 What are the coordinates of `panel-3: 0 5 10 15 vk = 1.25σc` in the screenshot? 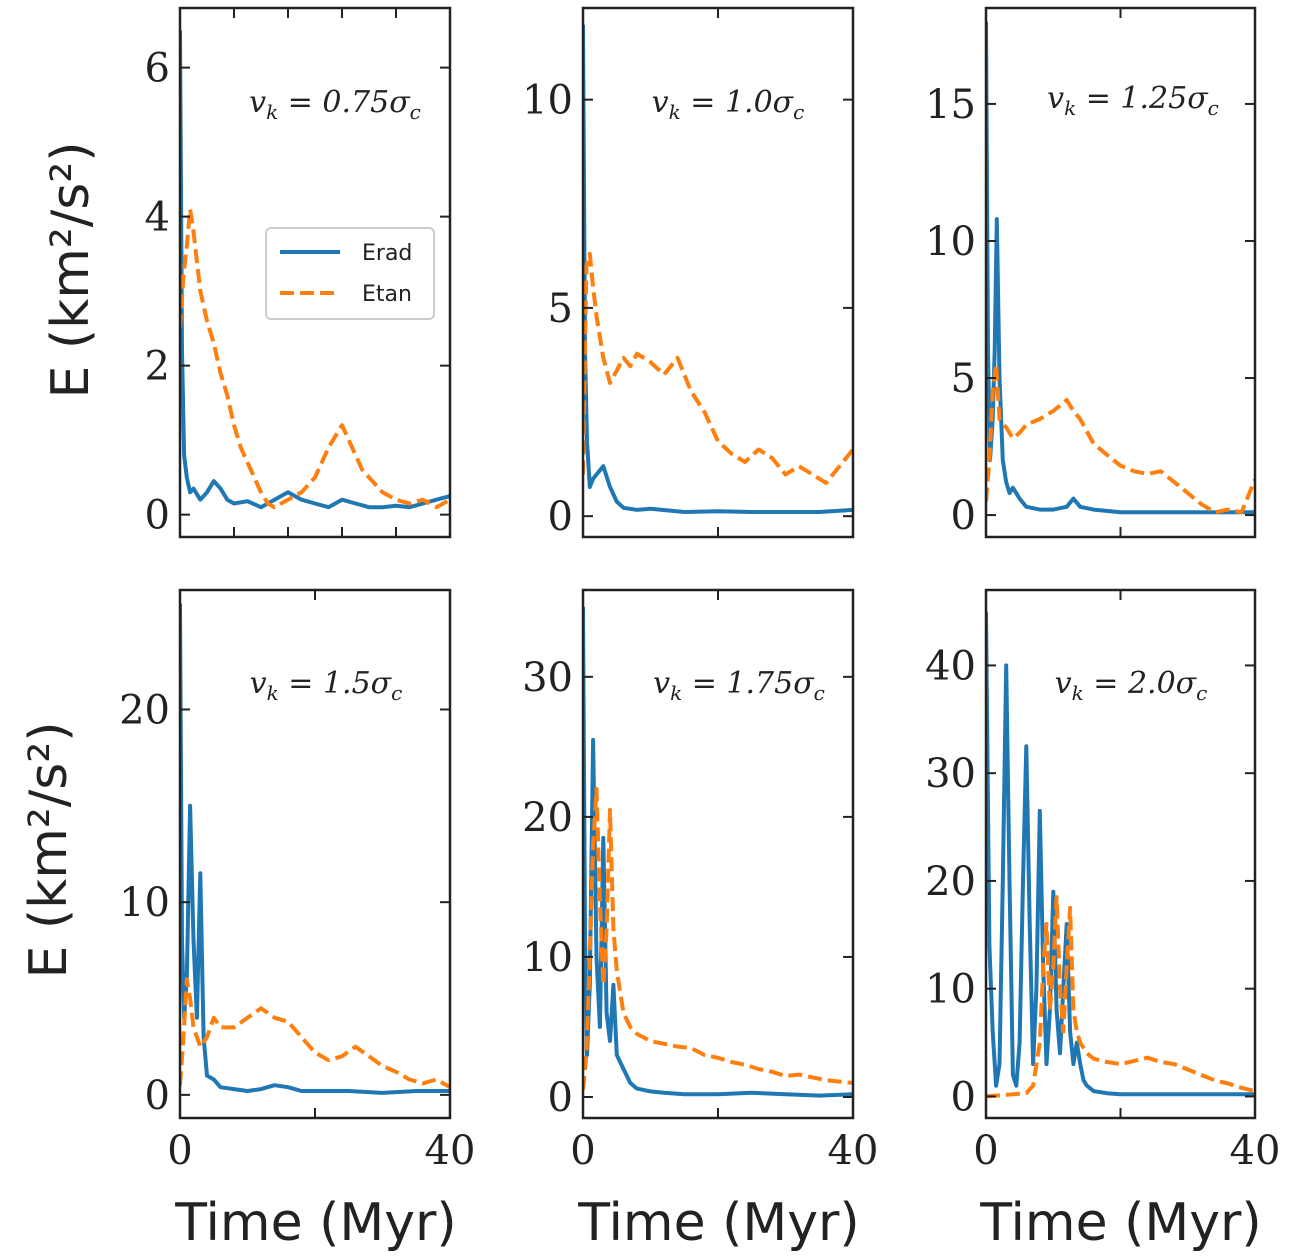 It's located at (1091, 272).